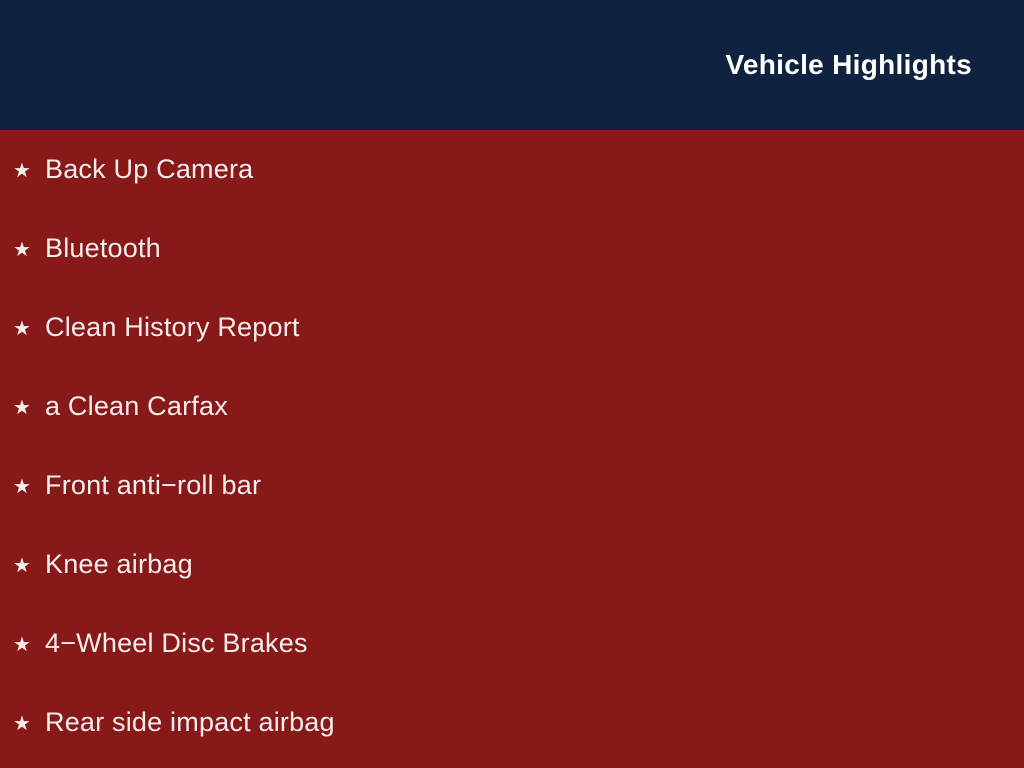  I want to click on list-item: ★ a Clean Carfax, so click(512, 406).